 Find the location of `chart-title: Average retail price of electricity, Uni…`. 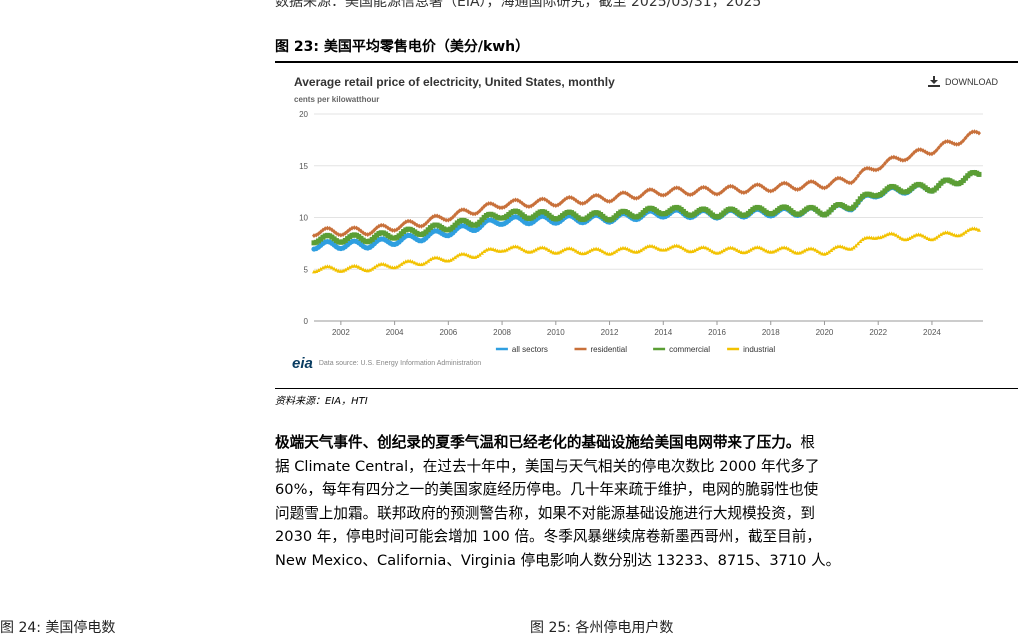

chart-title: Average retail price of electricity, Uni… is located at coordinates (454, 82).